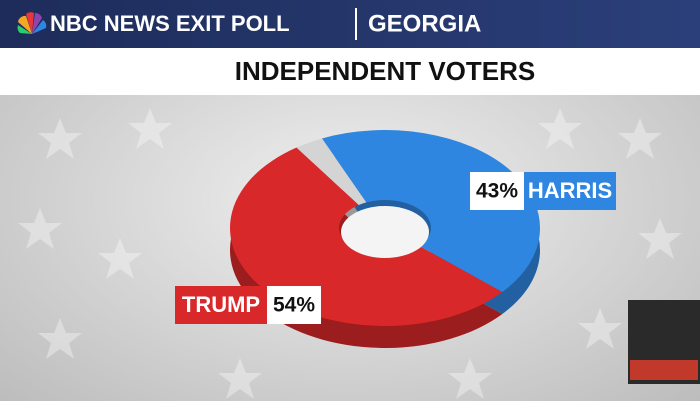 The width and height of the screenshot is (700, 406). Describe the element at coordinates (385, 232) in the screenshot. I see `donut-hole` at that location.